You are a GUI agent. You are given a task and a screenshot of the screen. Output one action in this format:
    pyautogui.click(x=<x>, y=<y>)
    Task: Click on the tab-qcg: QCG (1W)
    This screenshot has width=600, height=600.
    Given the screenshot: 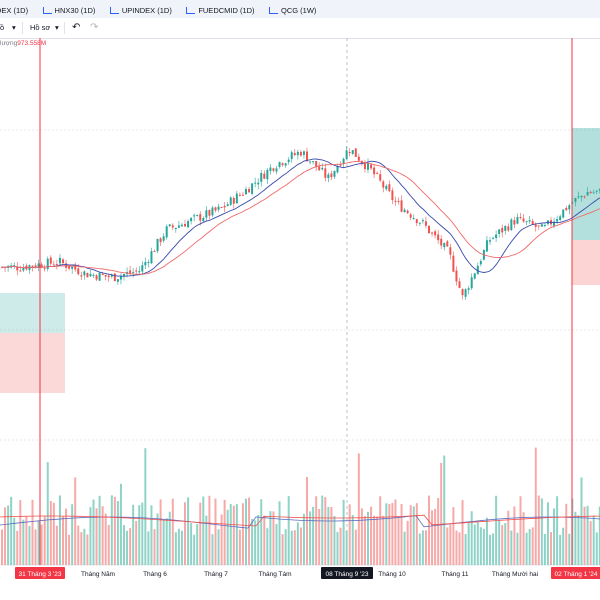 What is the action you would take?
    pyautogui.click(x=293, y=10)
    